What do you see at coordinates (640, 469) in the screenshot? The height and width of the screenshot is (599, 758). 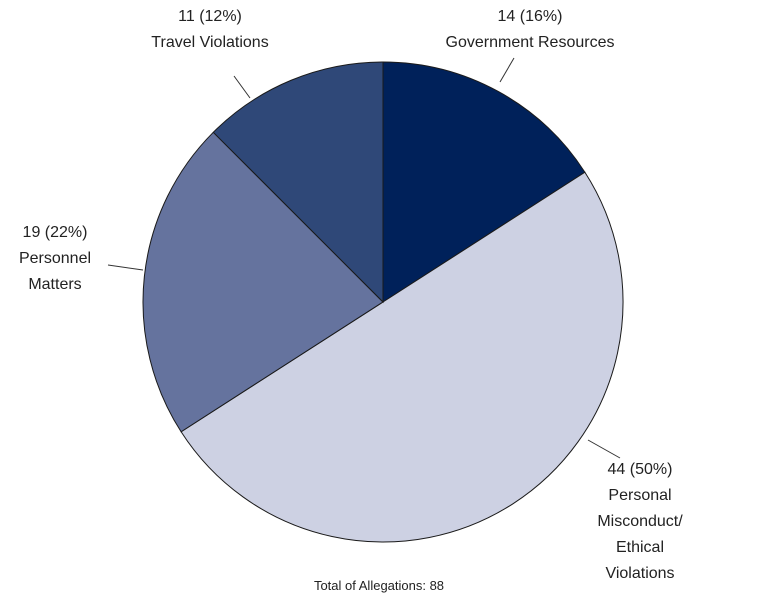 I see `value-label: 44 (50%)` at bounding box center [640, 469].